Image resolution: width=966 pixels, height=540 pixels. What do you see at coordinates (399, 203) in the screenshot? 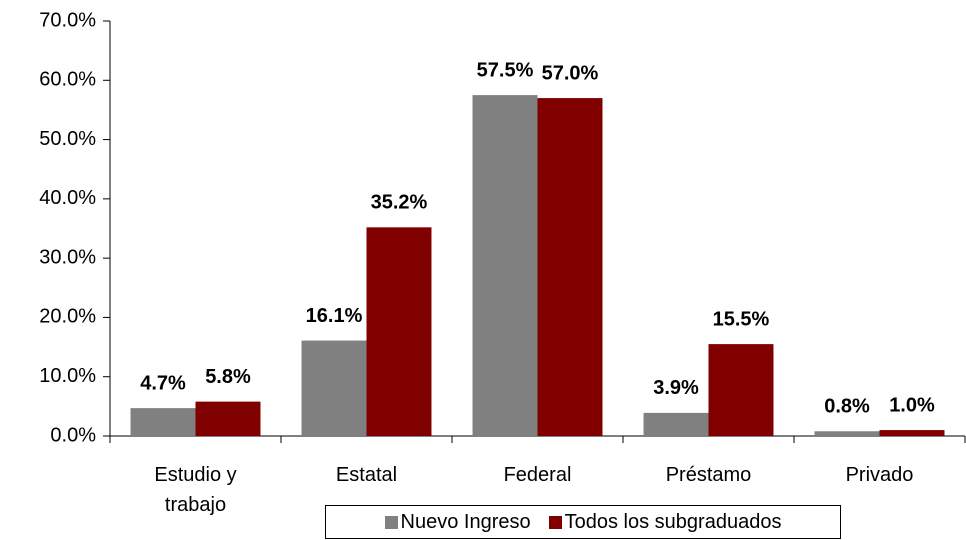
I see `data-label: 35.2%` at bounding box center [399, 203].